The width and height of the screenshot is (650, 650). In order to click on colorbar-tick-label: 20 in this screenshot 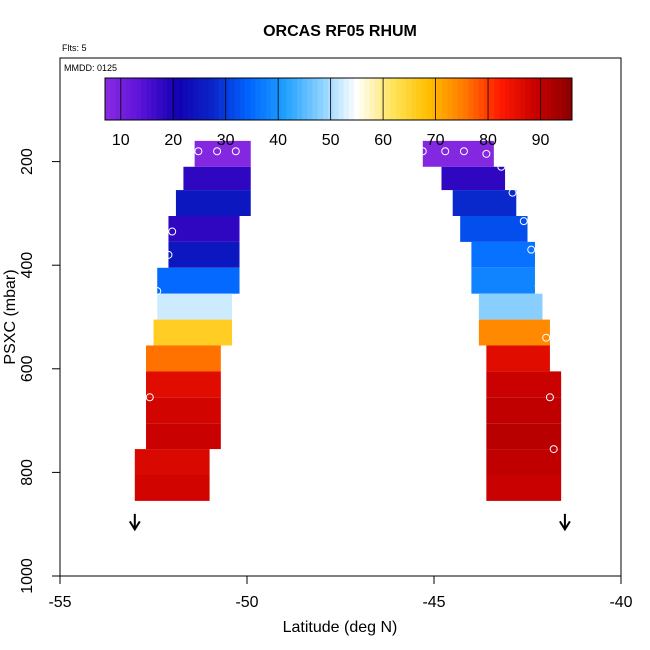, I will do `click(173, 140)`.